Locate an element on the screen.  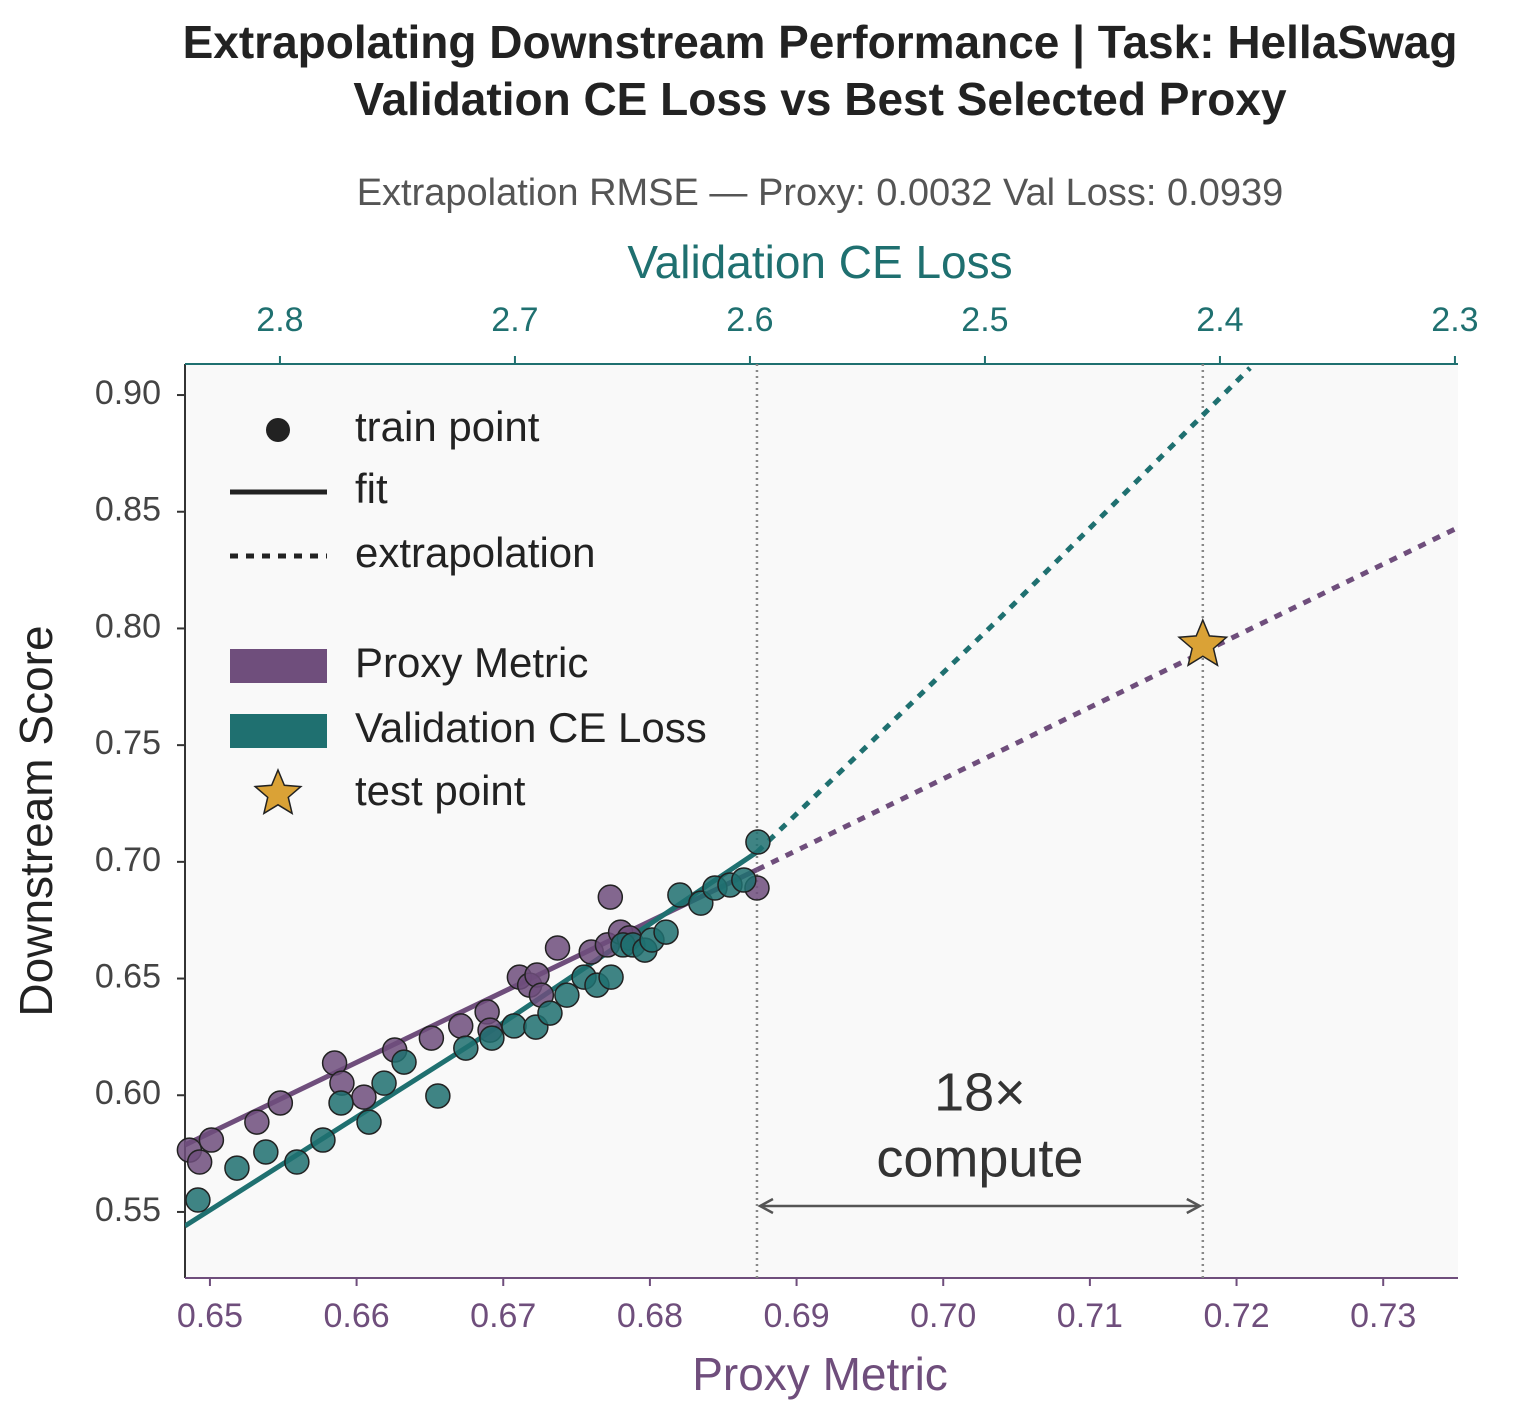
x-tick-label: 0.73 is located at coordinates (1383, 1316).